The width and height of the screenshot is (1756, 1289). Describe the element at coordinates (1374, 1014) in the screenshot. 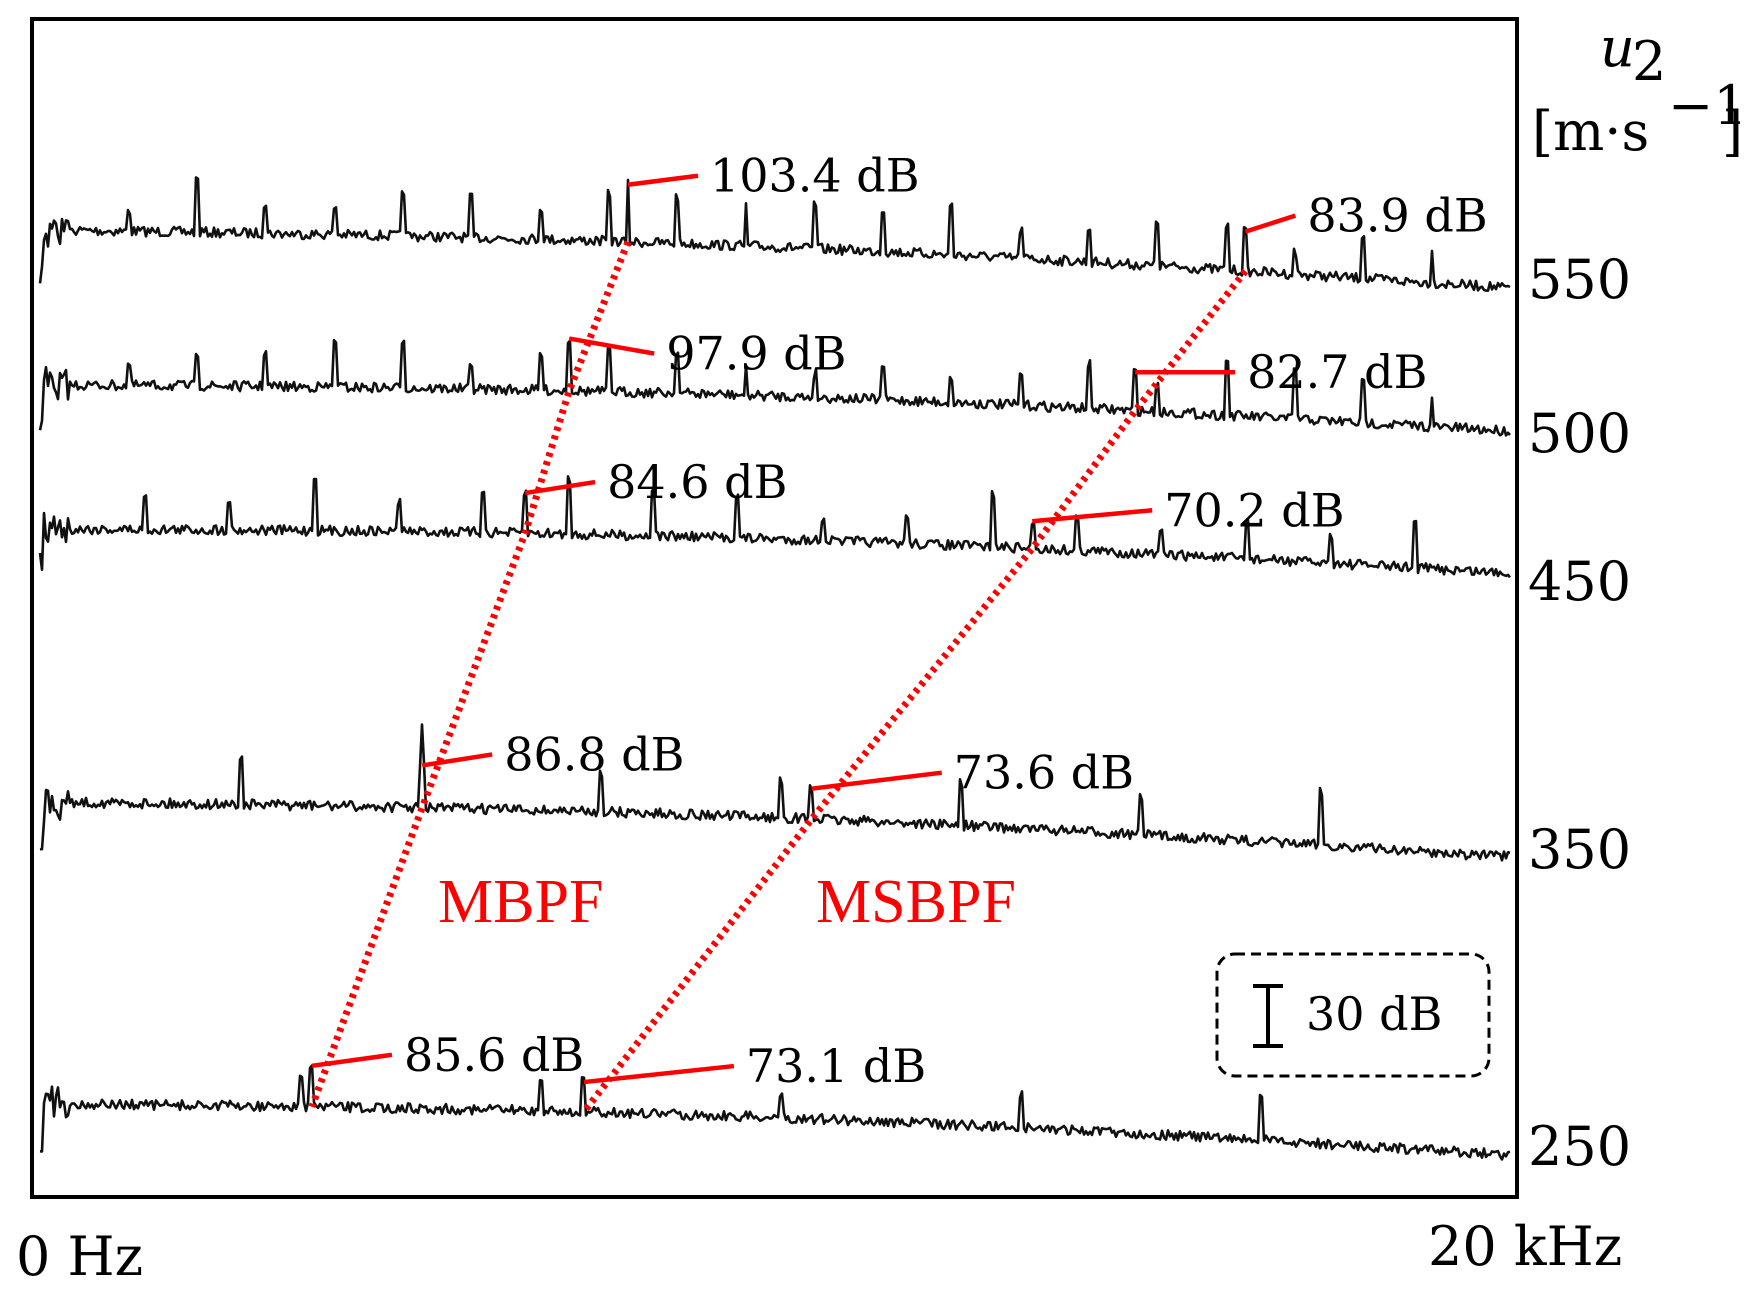

I see `scale-bar-label: 30 dB` at that location.